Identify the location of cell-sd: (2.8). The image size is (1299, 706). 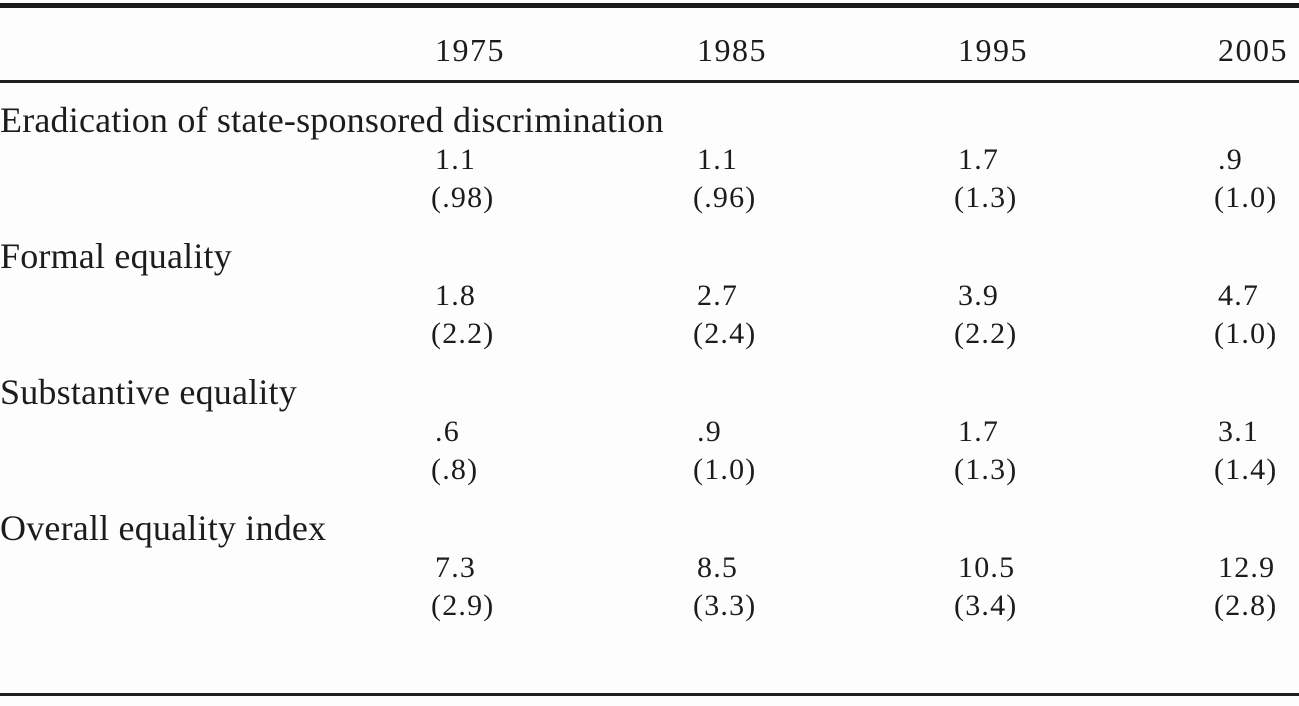
(1246, 605).